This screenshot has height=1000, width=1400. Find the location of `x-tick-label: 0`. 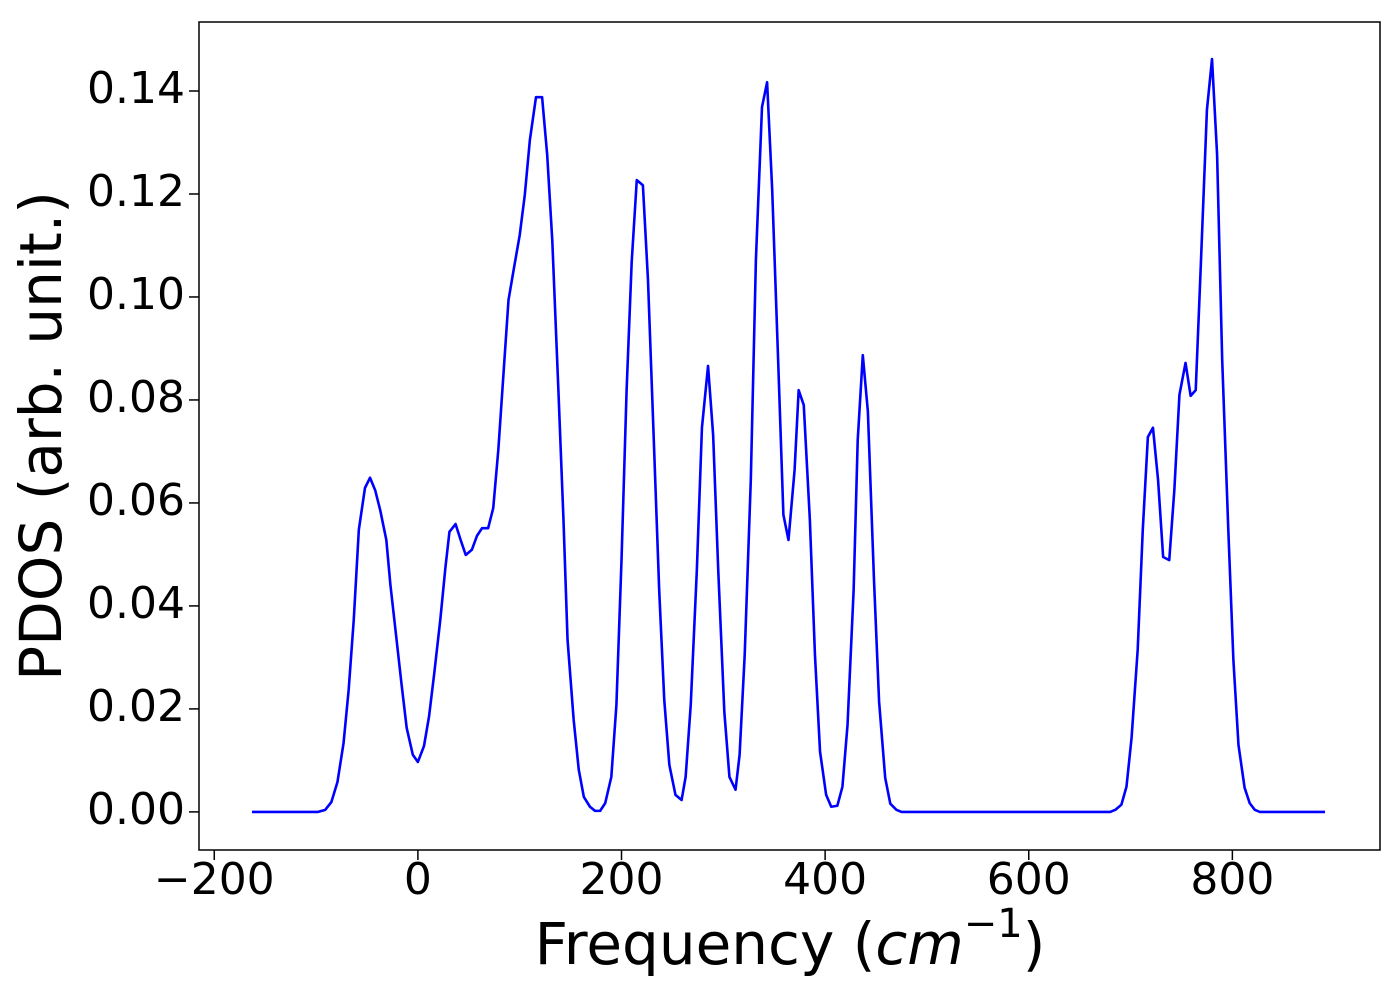

x-tick-label: 0 is located at coordinates (418, 879).